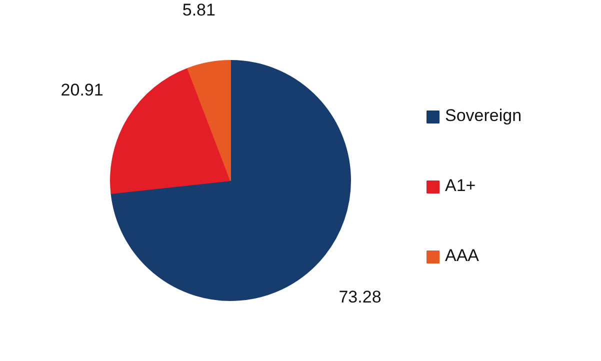 The height and width of the screenshot is (361, 601). I want to click on legend-label: Sovereign, so click(483, 116).